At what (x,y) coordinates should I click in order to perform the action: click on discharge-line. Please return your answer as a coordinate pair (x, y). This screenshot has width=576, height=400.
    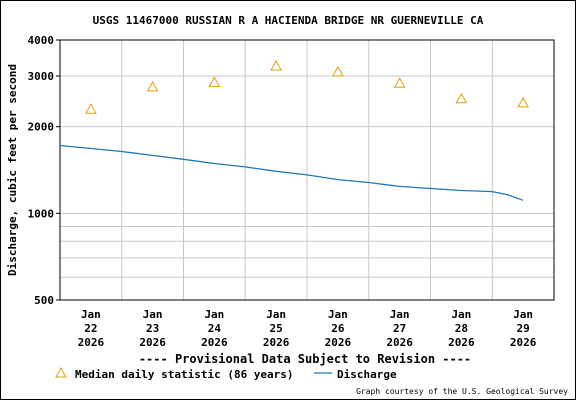
    Looking at the image, I should click on (291, 172).